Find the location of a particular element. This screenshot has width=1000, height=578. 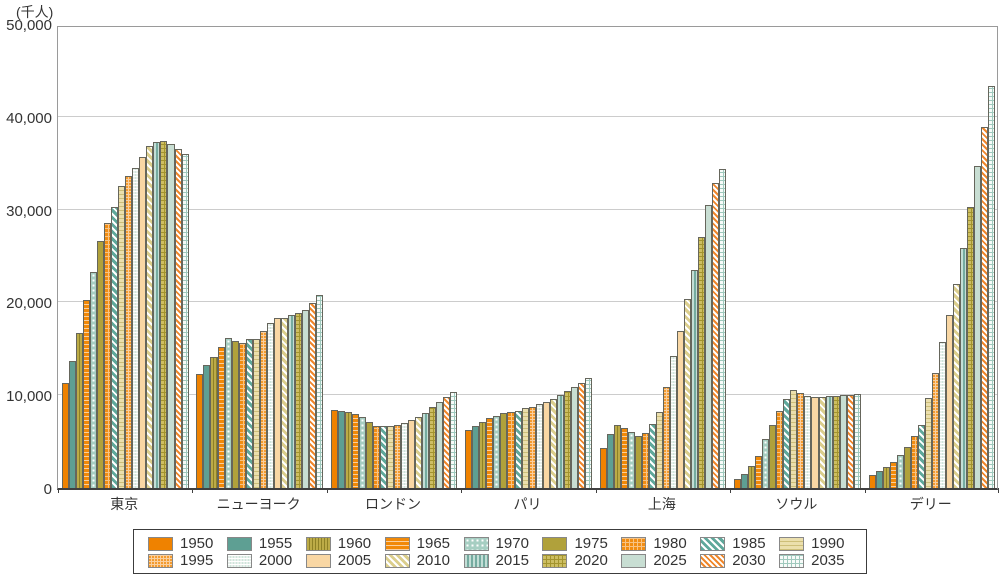

bar-ロンドン-2020 is located at coordinates (433, 447).